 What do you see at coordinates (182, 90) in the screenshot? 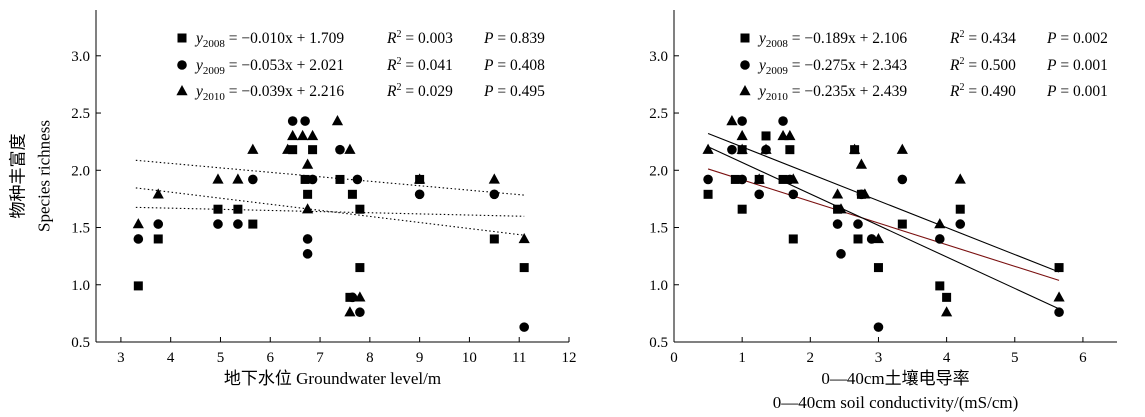
I see `legend-marker-2010` at bounding box center [182, 90].